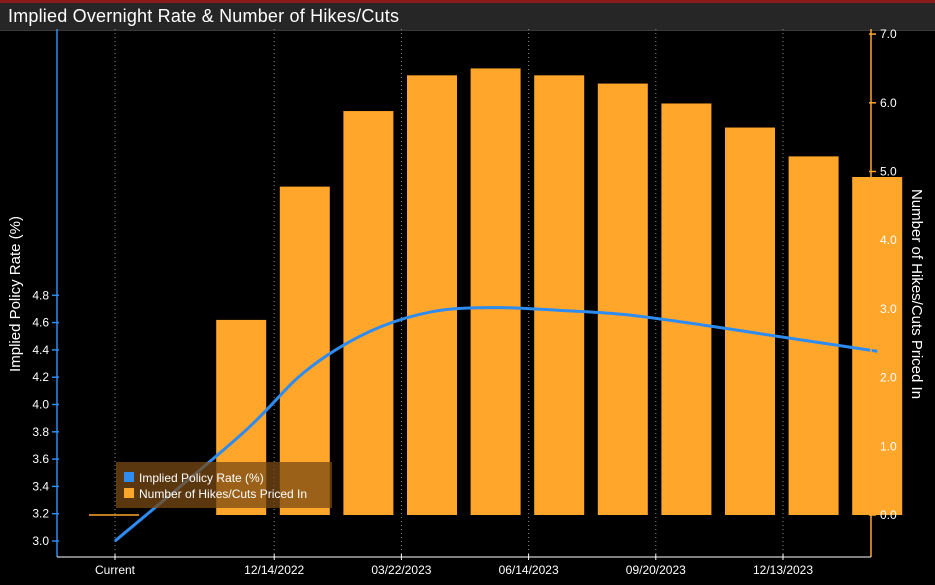 This screenshot has width=935, height=585. Describe the element at coordinates (201, 478) in the screenshot. I see `legend-label-rate: Implied Policy Rate (%)` at that location.